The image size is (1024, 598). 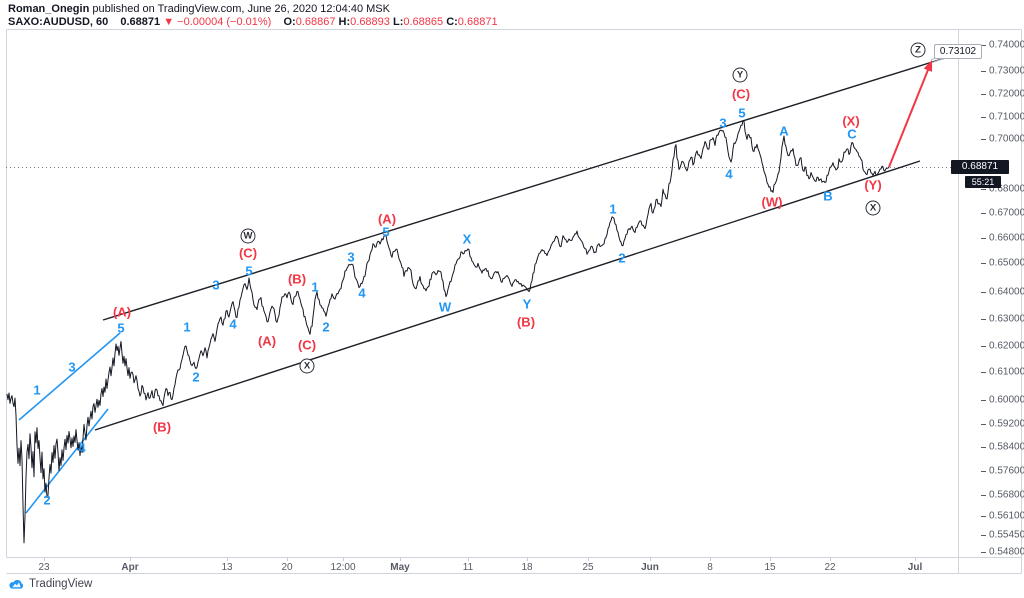 What do you see at coordinates (1006, 213) in the screenshot?
I see `price-axis-label: 0.67000` at bounding box center [1006, 213].